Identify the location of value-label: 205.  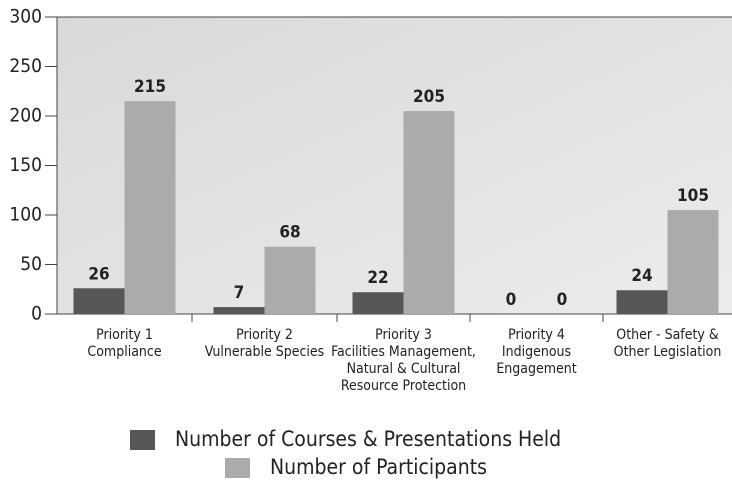
(429, 97).